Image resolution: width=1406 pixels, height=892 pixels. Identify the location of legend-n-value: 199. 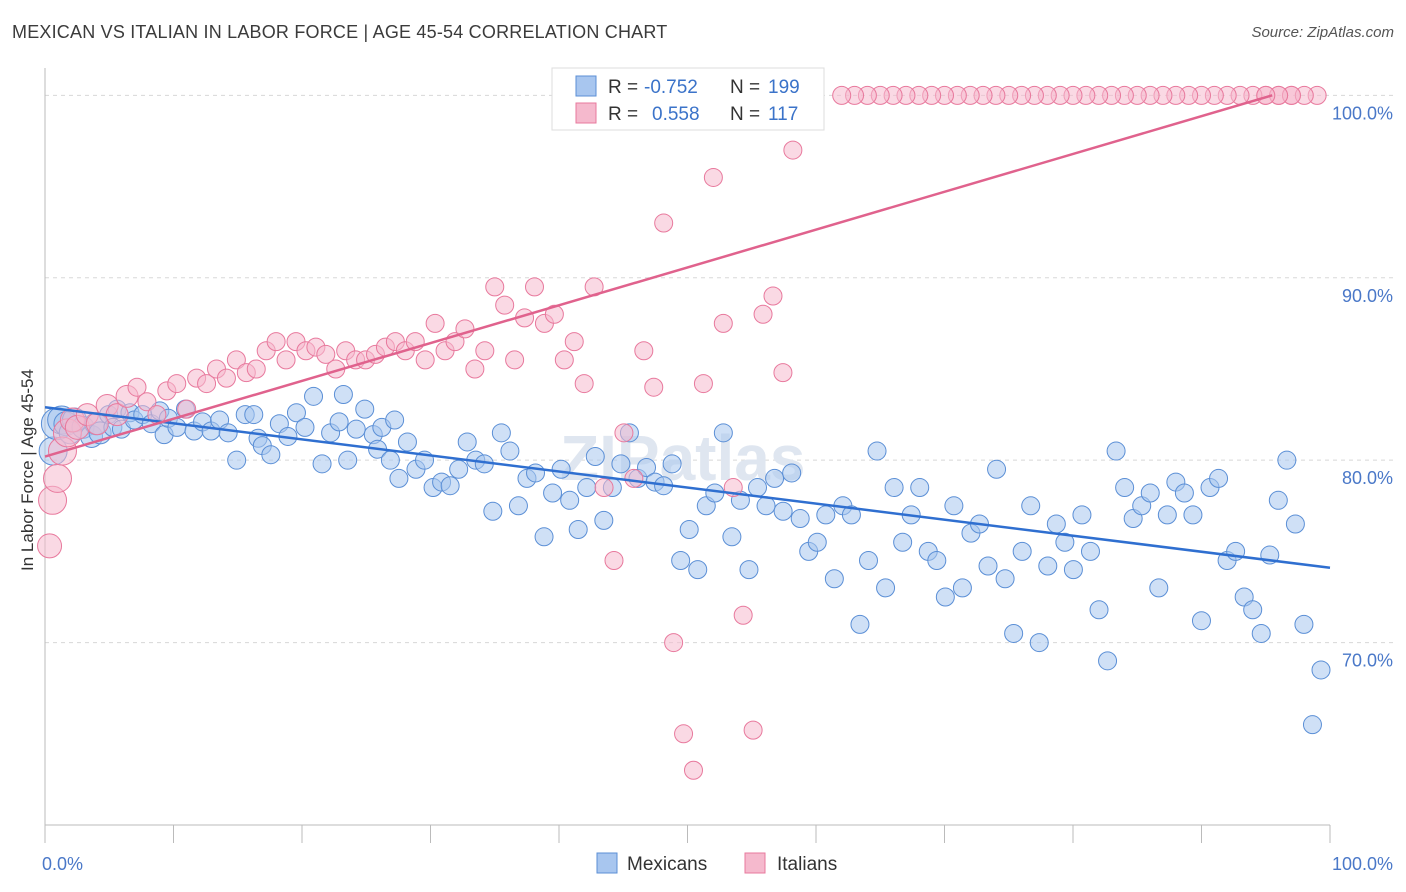
(784, 87).